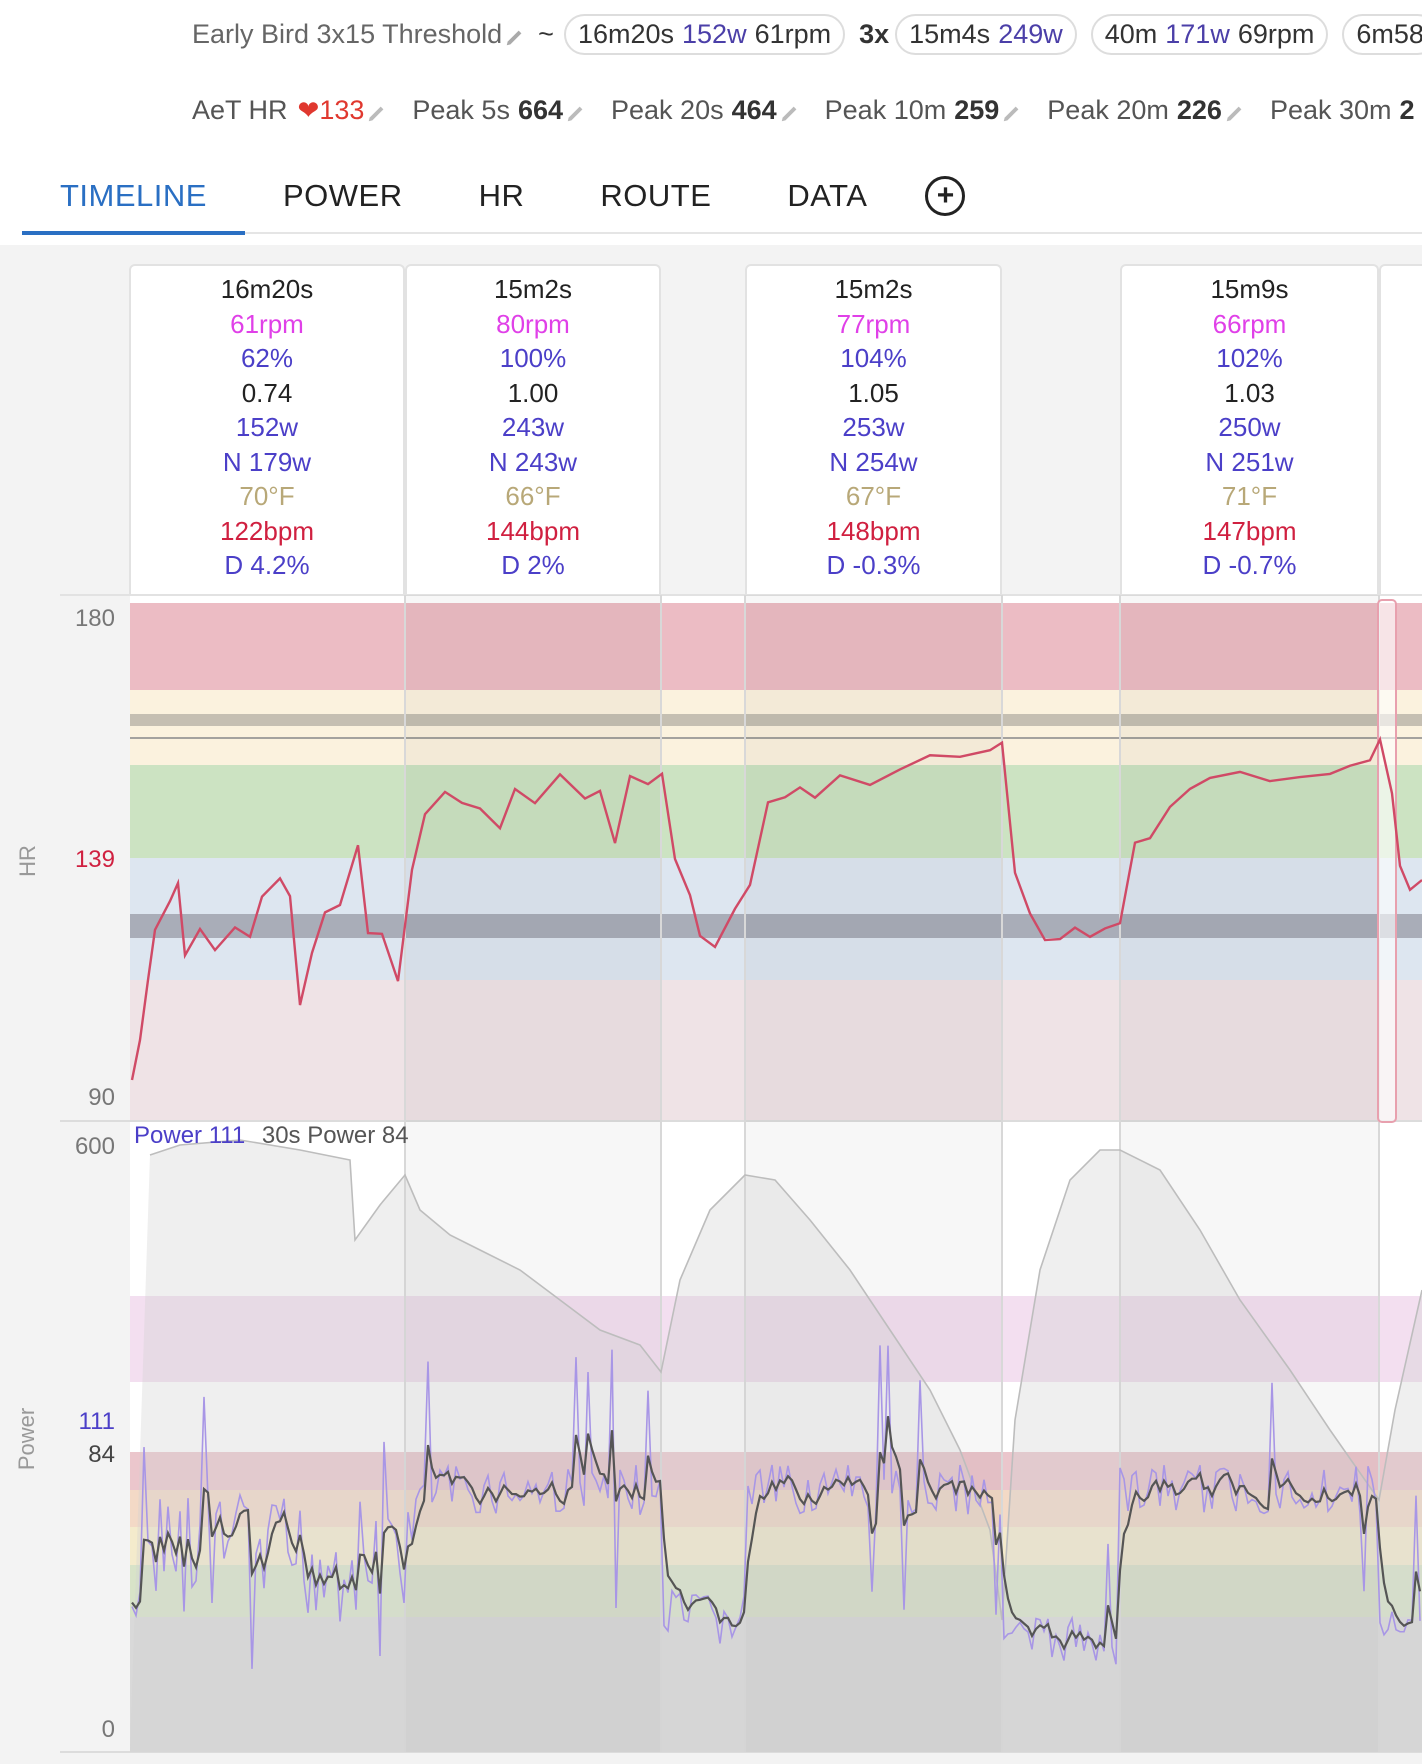 This screenshot has height=1764, width=1422. What do you see at coordinates (885, 109) in the screenshot?
I see `stat-label: Peak 10m` at bounding box center [885, 109].